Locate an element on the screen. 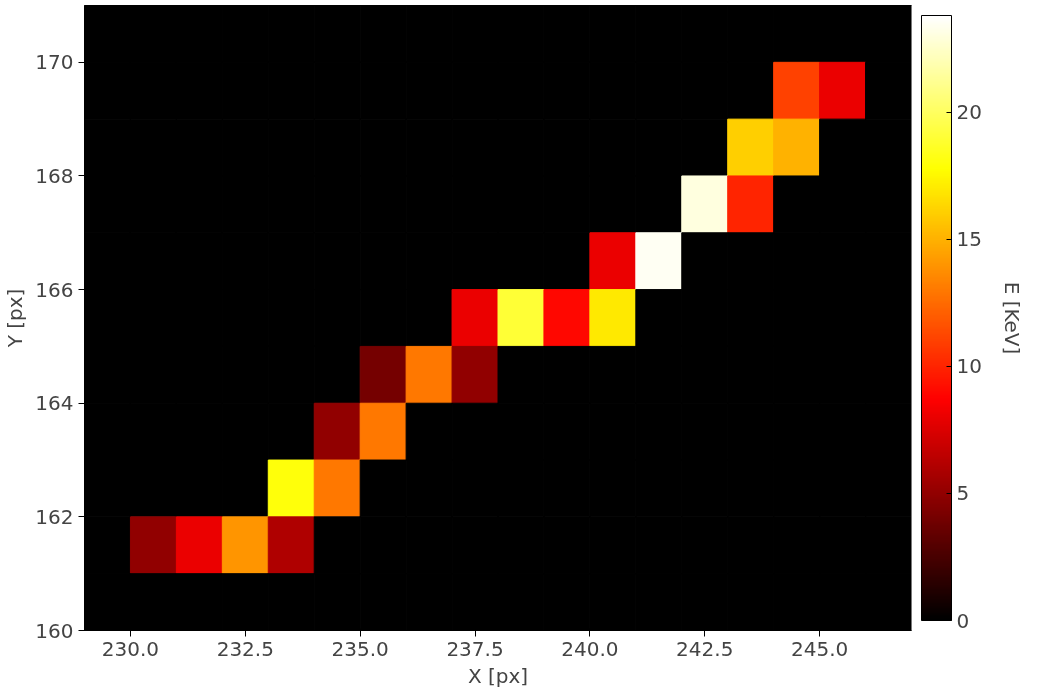 The width and height of the screenshot is (1038, 699). y-tick-label: 164 is located at coordinates (54, 403).